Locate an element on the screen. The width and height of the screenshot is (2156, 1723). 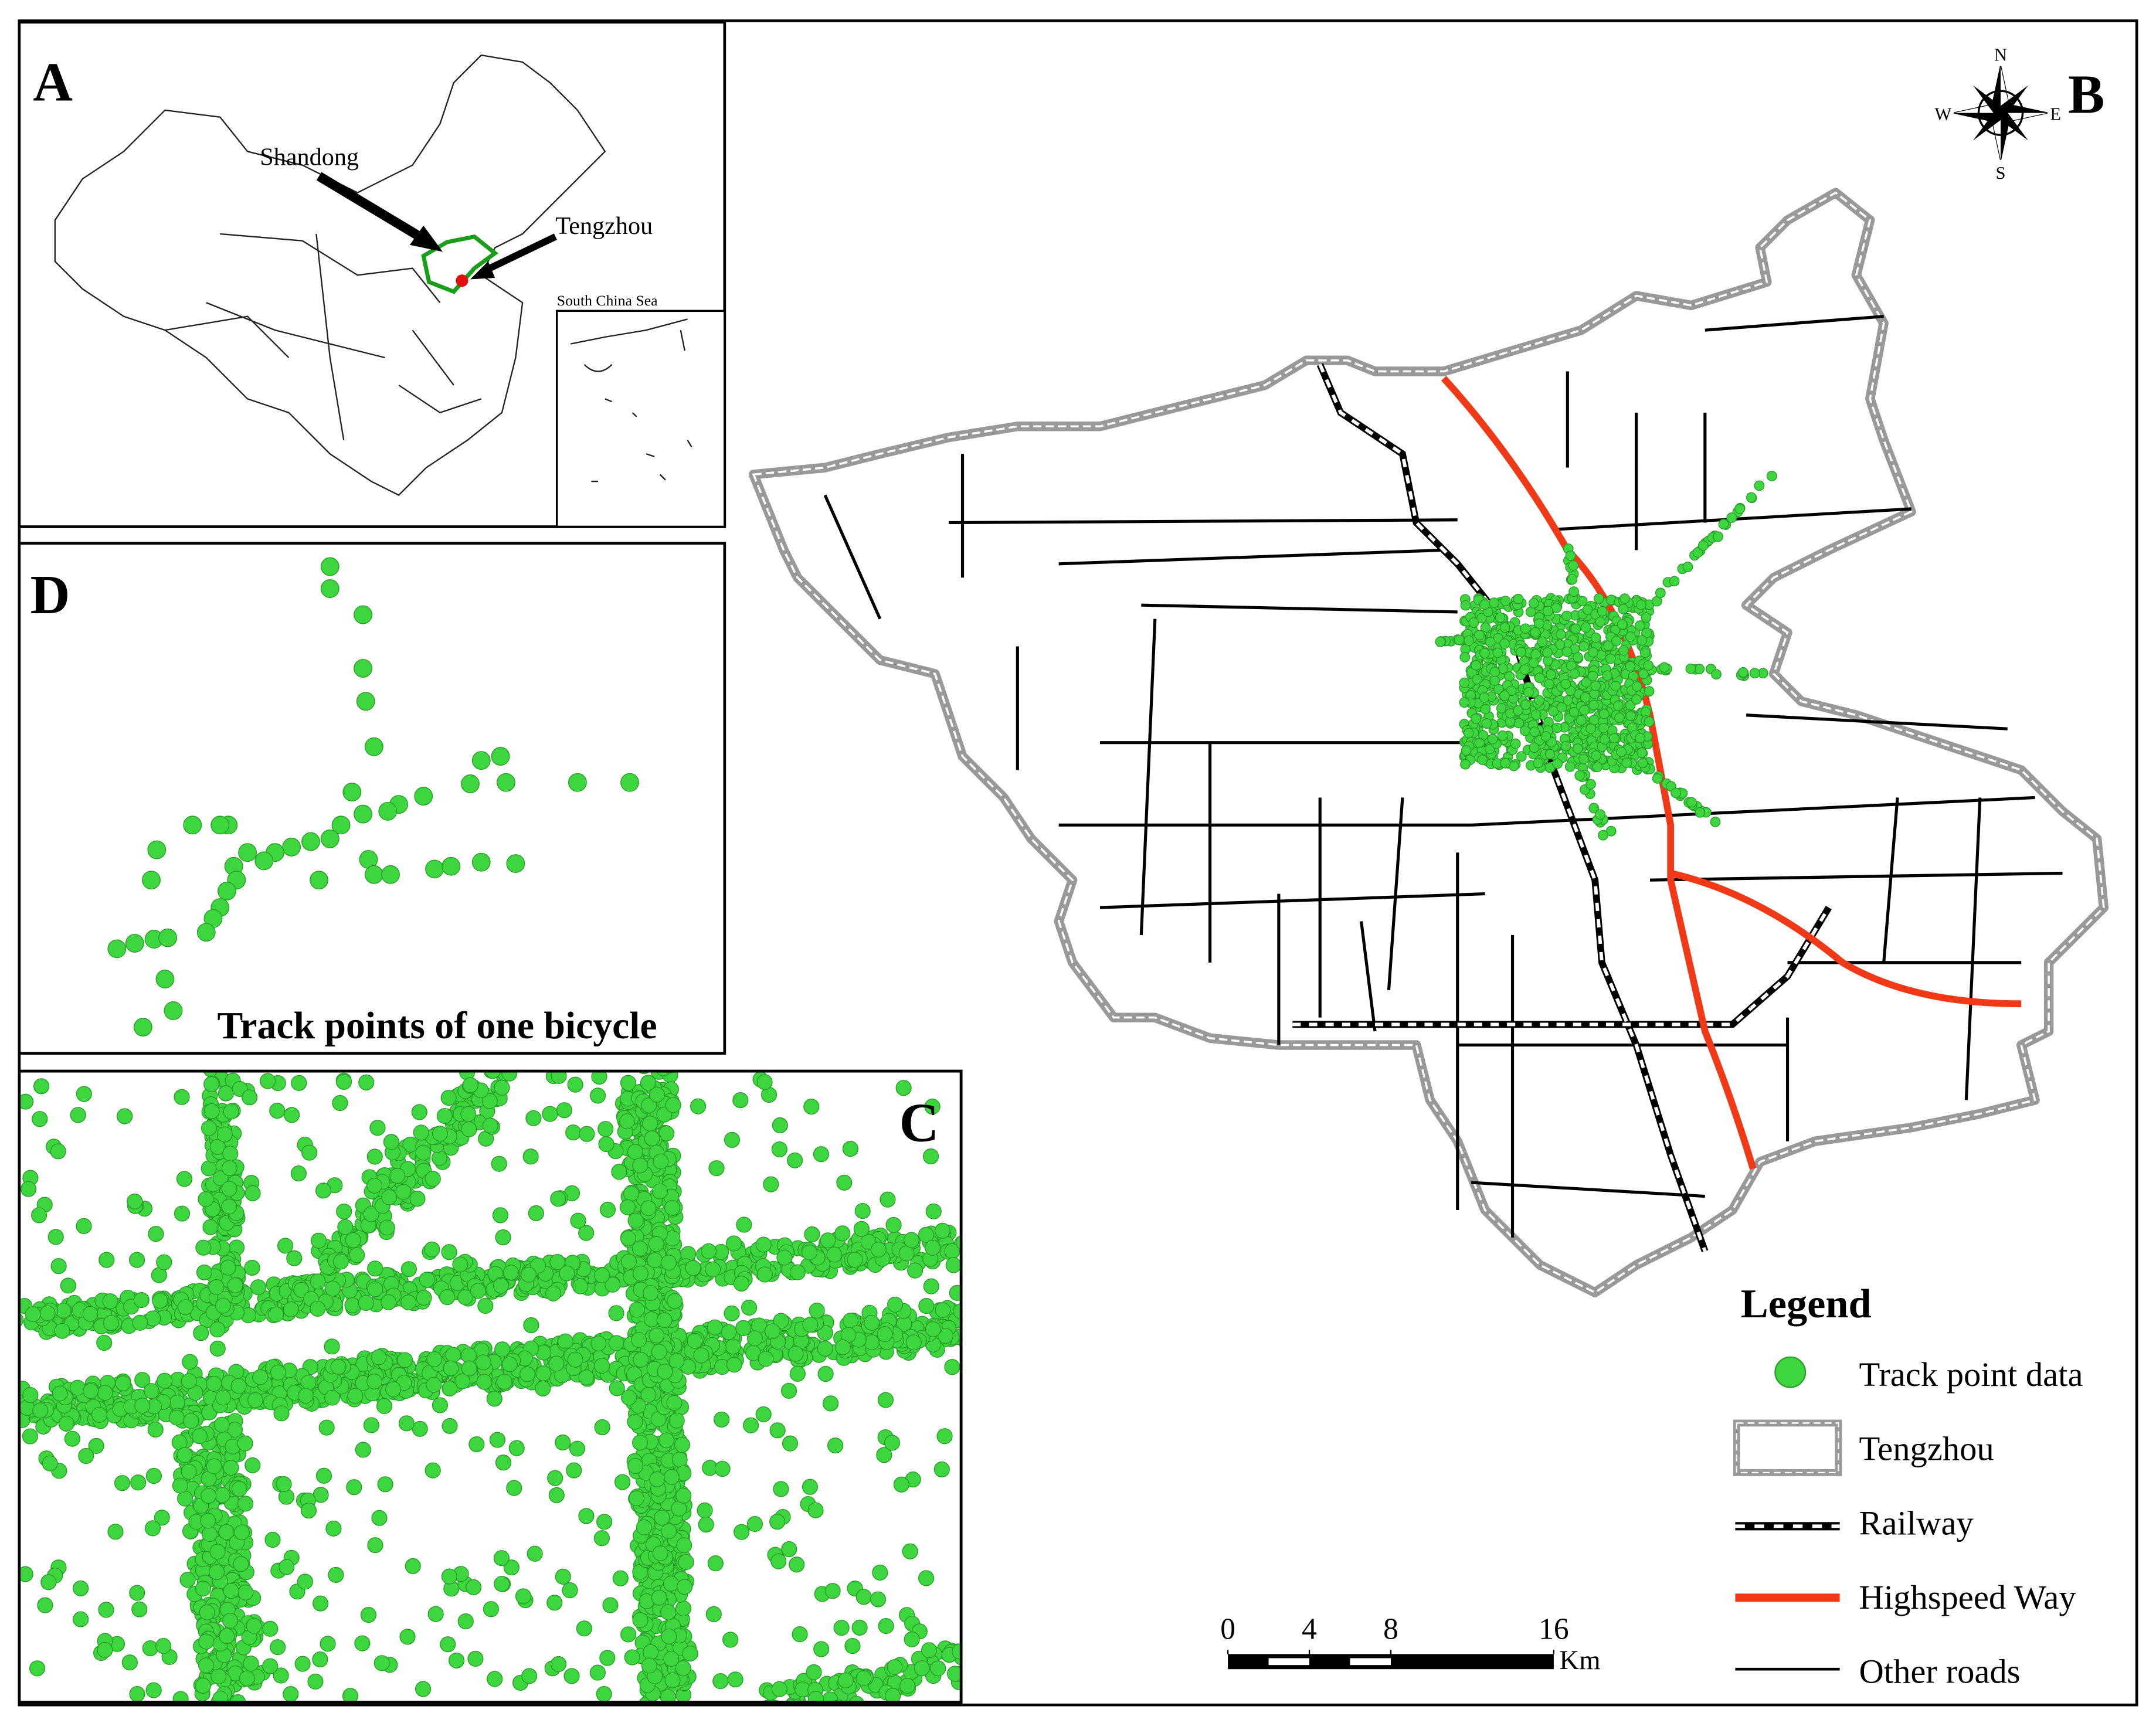
compass: N S E W is located at coordinates (1997, 114).